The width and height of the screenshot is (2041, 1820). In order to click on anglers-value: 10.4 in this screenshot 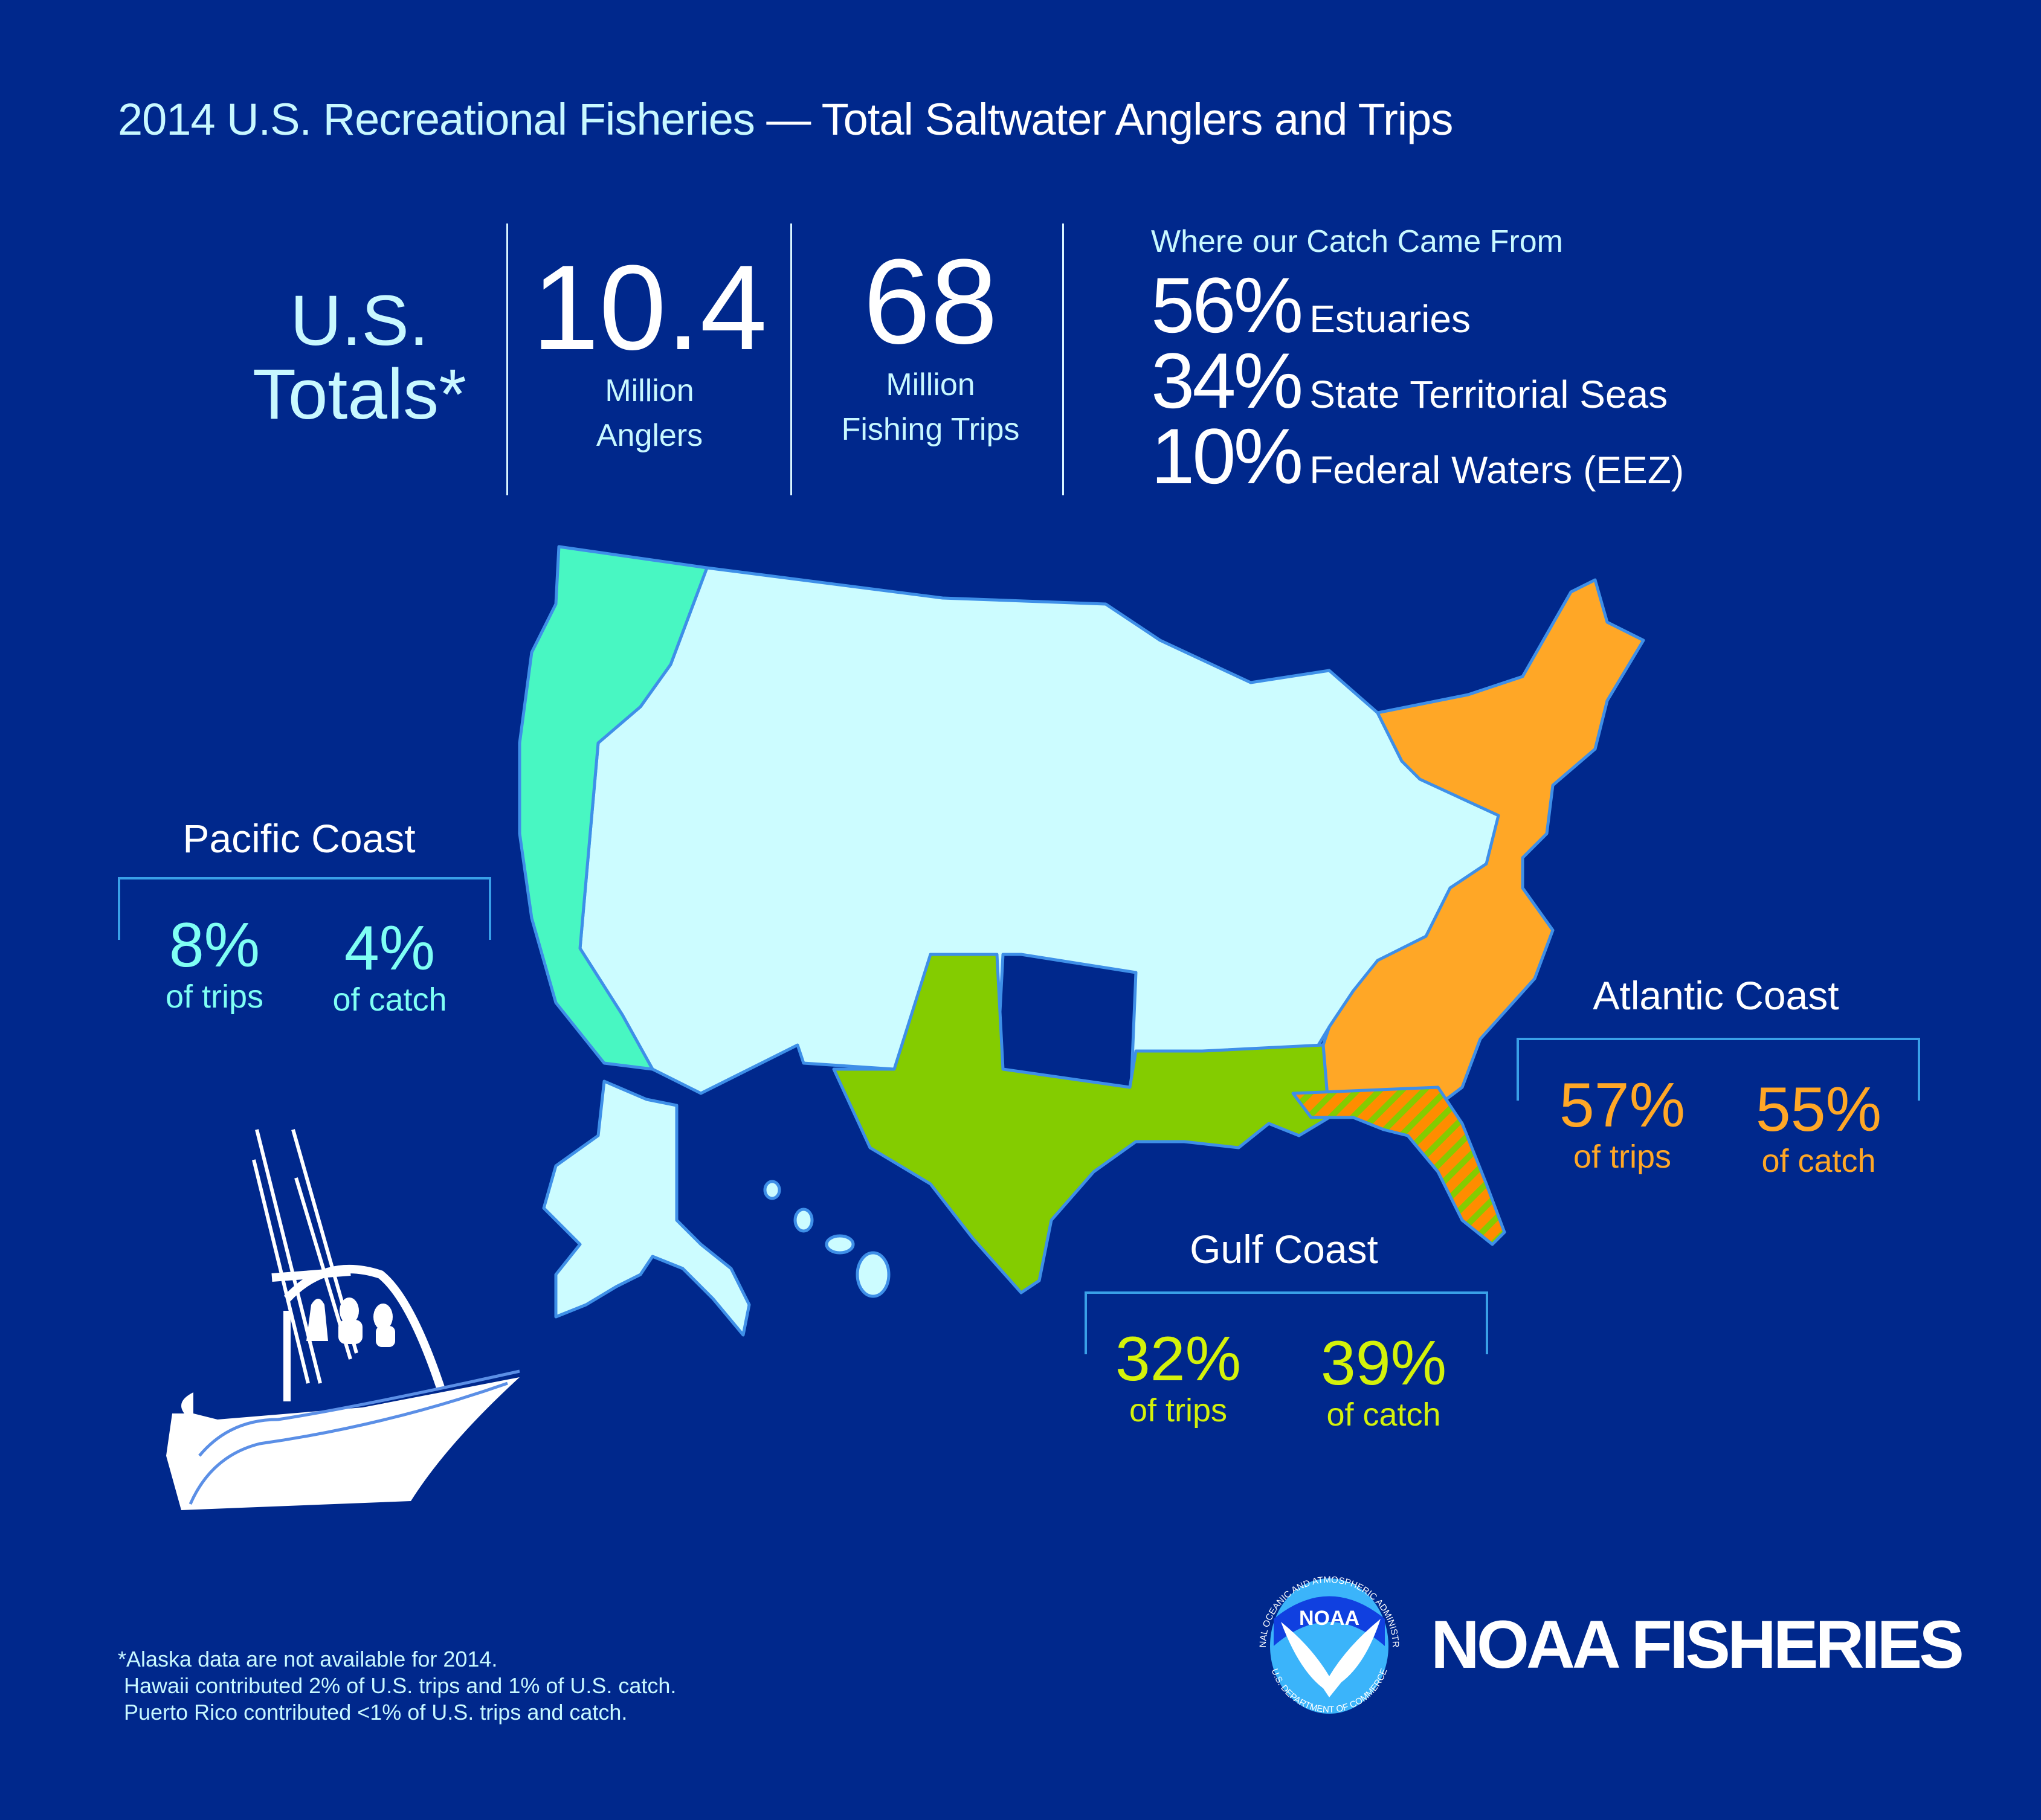, I will do `click(649, 307)`.